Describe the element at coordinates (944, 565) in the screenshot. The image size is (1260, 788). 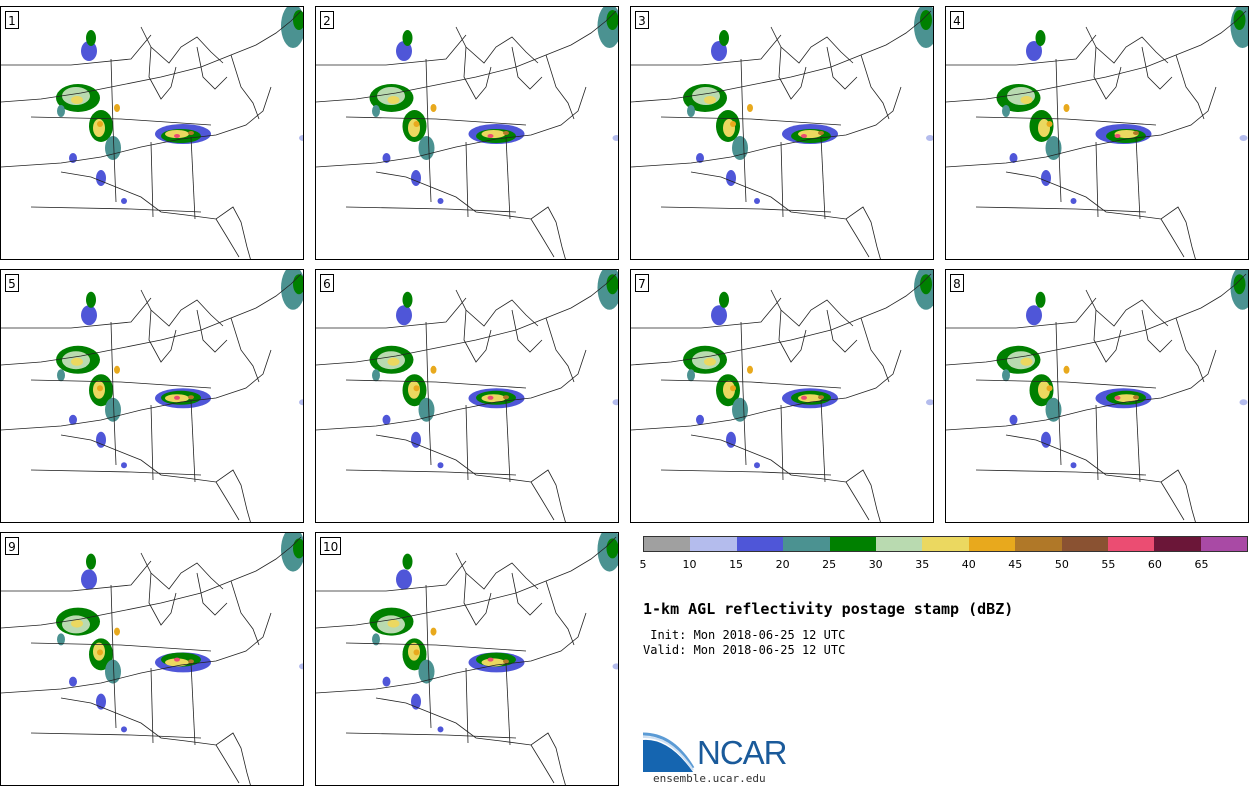
I see `colorbar-ticks: 5 10 15 20 25 30 35 40 45 50 55 60 65` at that location.